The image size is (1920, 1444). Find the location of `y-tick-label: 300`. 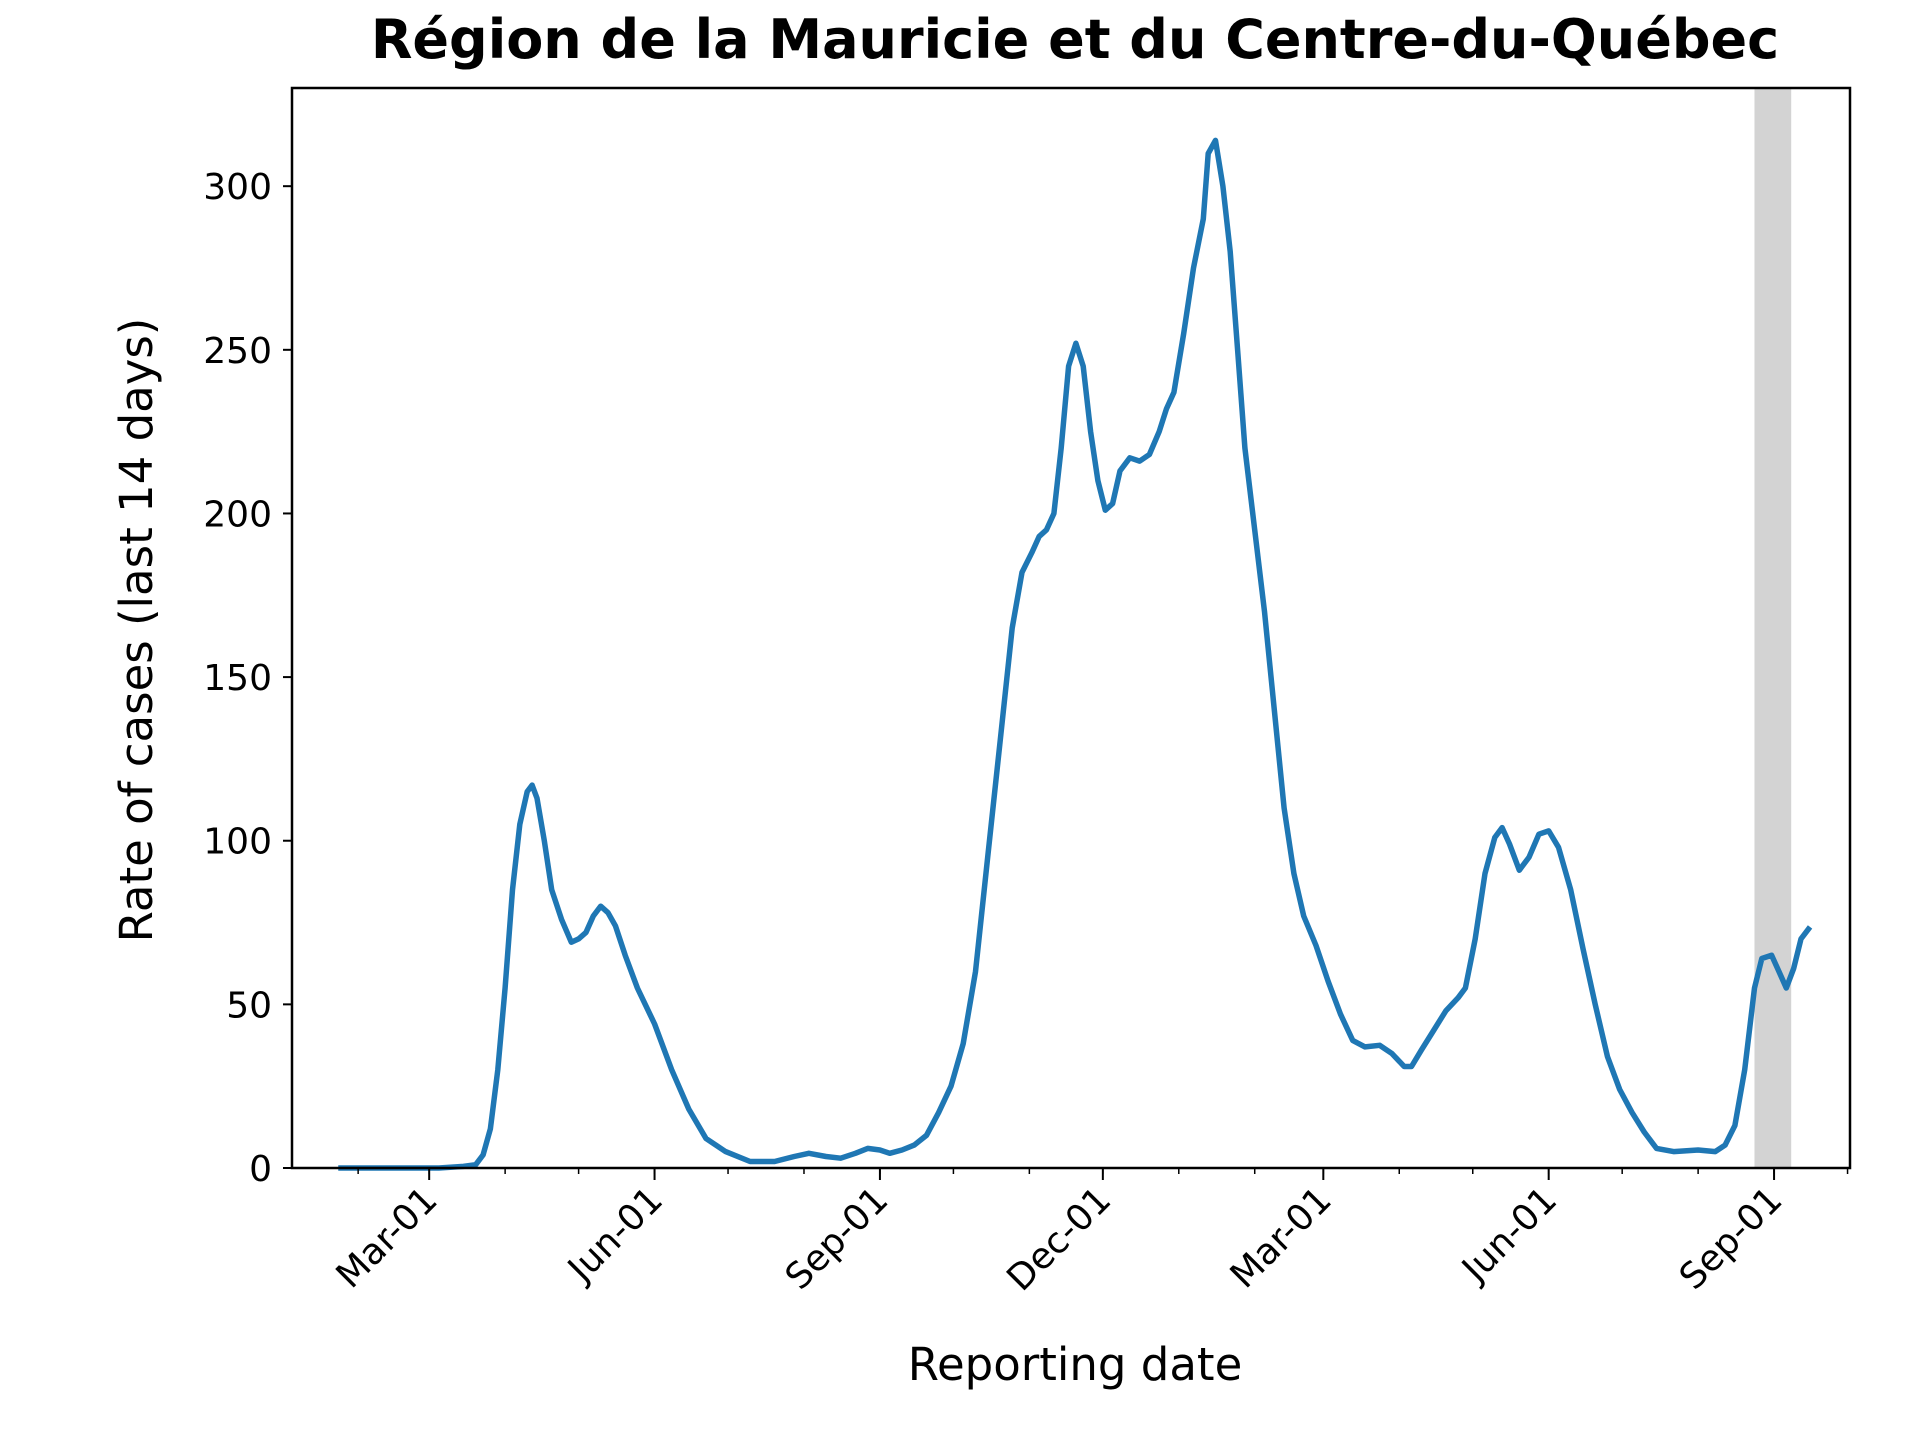

y-tick-label: 300 is located at coordinates (237, 187).